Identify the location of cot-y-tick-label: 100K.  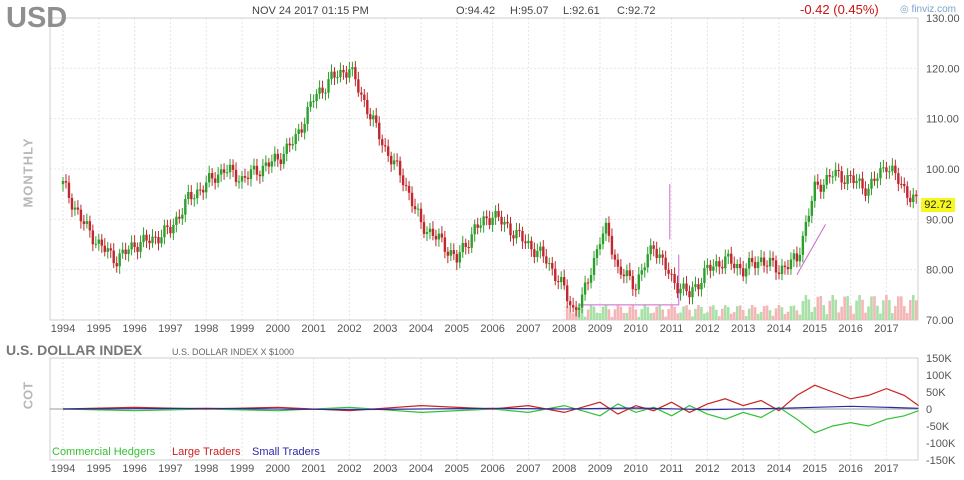
(939, 376).